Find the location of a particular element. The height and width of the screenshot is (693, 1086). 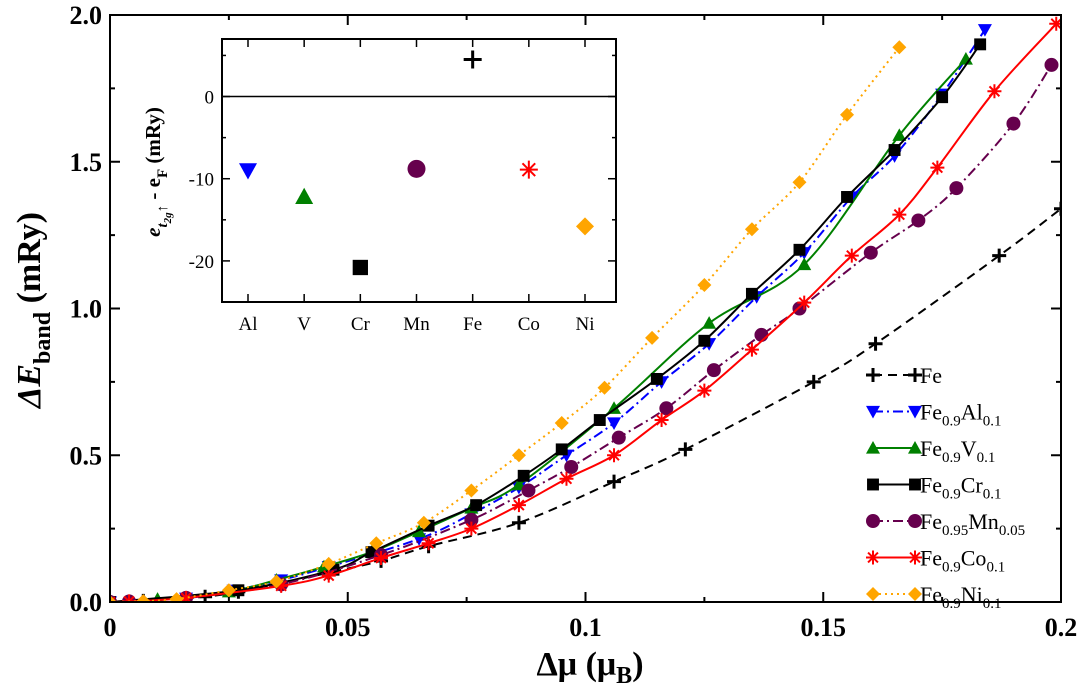

y-tick-label-1: 0.5 is located at coordinates (86, 455).